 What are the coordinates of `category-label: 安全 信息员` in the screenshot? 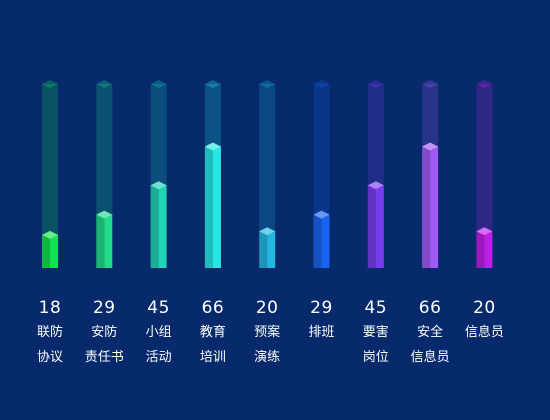 It's located at (430, 345).